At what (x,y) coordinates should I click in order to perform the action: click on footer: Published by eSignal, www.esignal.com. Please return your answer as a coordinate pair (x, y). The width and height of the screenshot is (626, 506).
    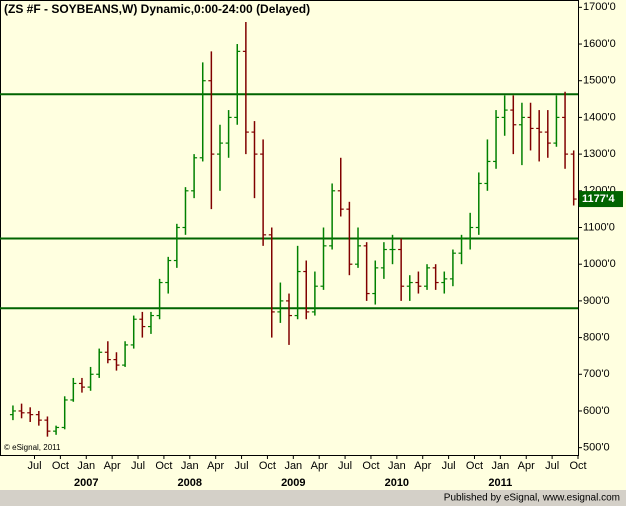
    Looking at the image, I should click on (532, 498).